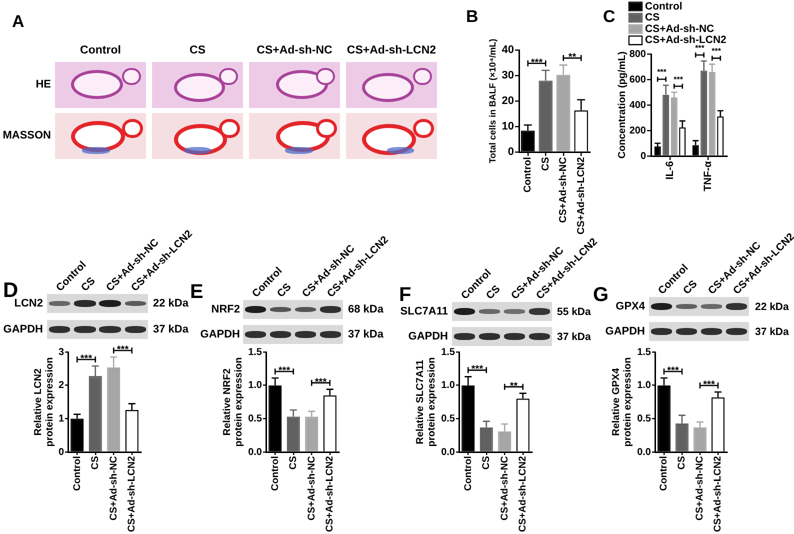 The height and width of the screenshot is (534, 794). What do you see at coordinates (61, 386) in the screenshot?
I see `y-tick-label: 2` at bounding box center [61, 386].